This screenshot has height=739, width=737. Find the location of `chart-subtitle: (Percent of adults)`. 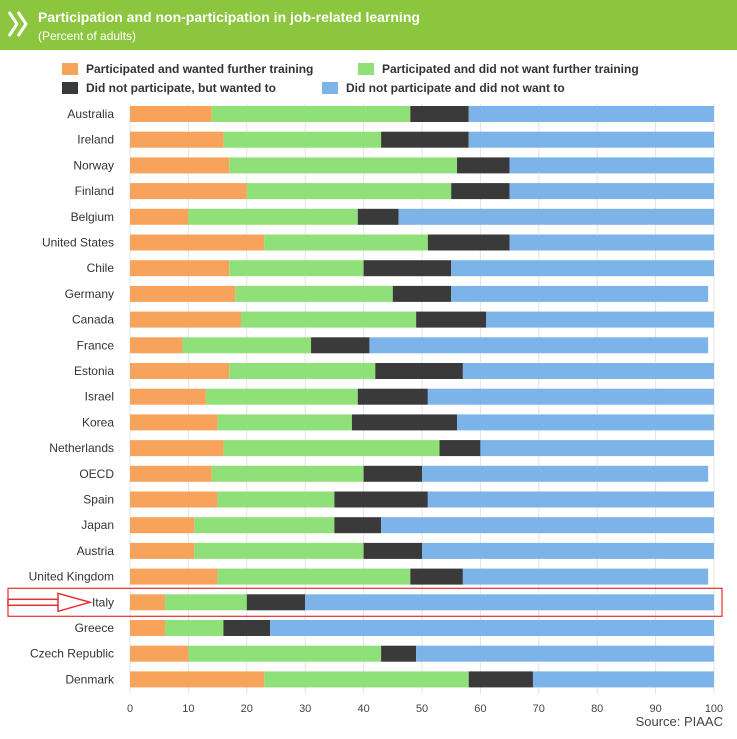

chart-subtitle: (Percent of adults) is located at coordinates (87, 36).